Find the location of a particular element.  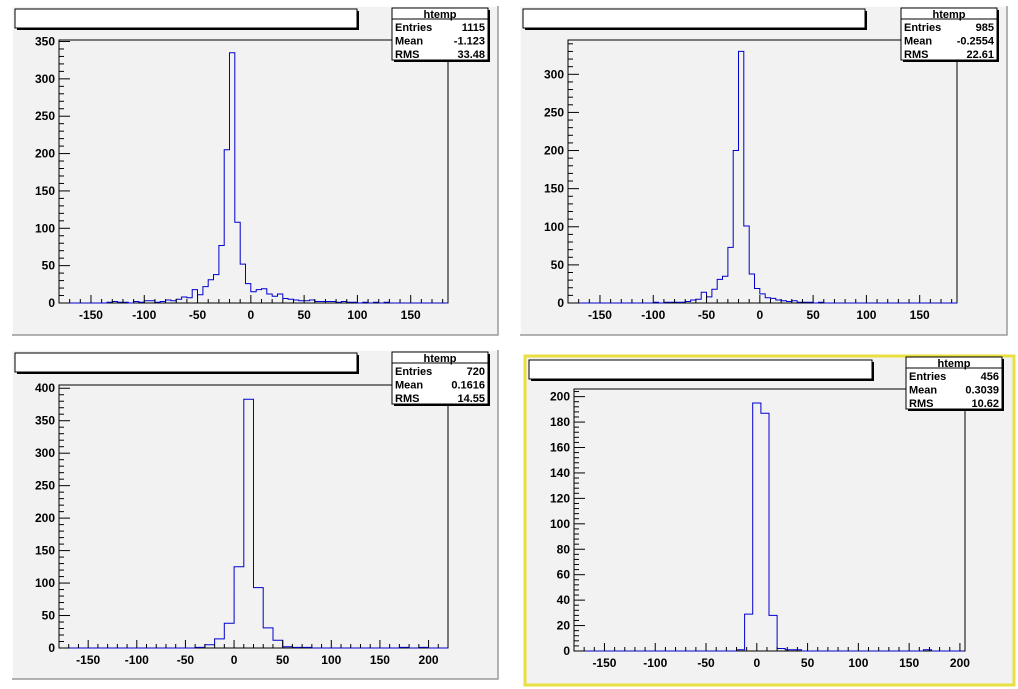

y-tick-label: 20 is located at coordinates (564, 626).